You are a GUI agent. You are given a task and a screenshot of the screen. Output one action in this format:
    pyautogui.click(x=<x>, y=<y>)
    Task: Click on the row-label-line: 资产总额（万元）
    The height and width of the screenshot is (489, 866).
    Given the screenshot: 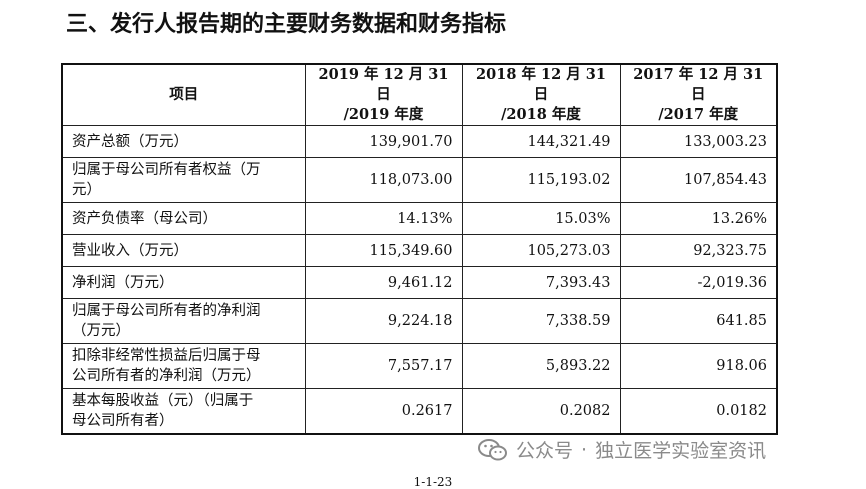 What is the action you would take?
    pyautogui.click(x=130, y=141)
    